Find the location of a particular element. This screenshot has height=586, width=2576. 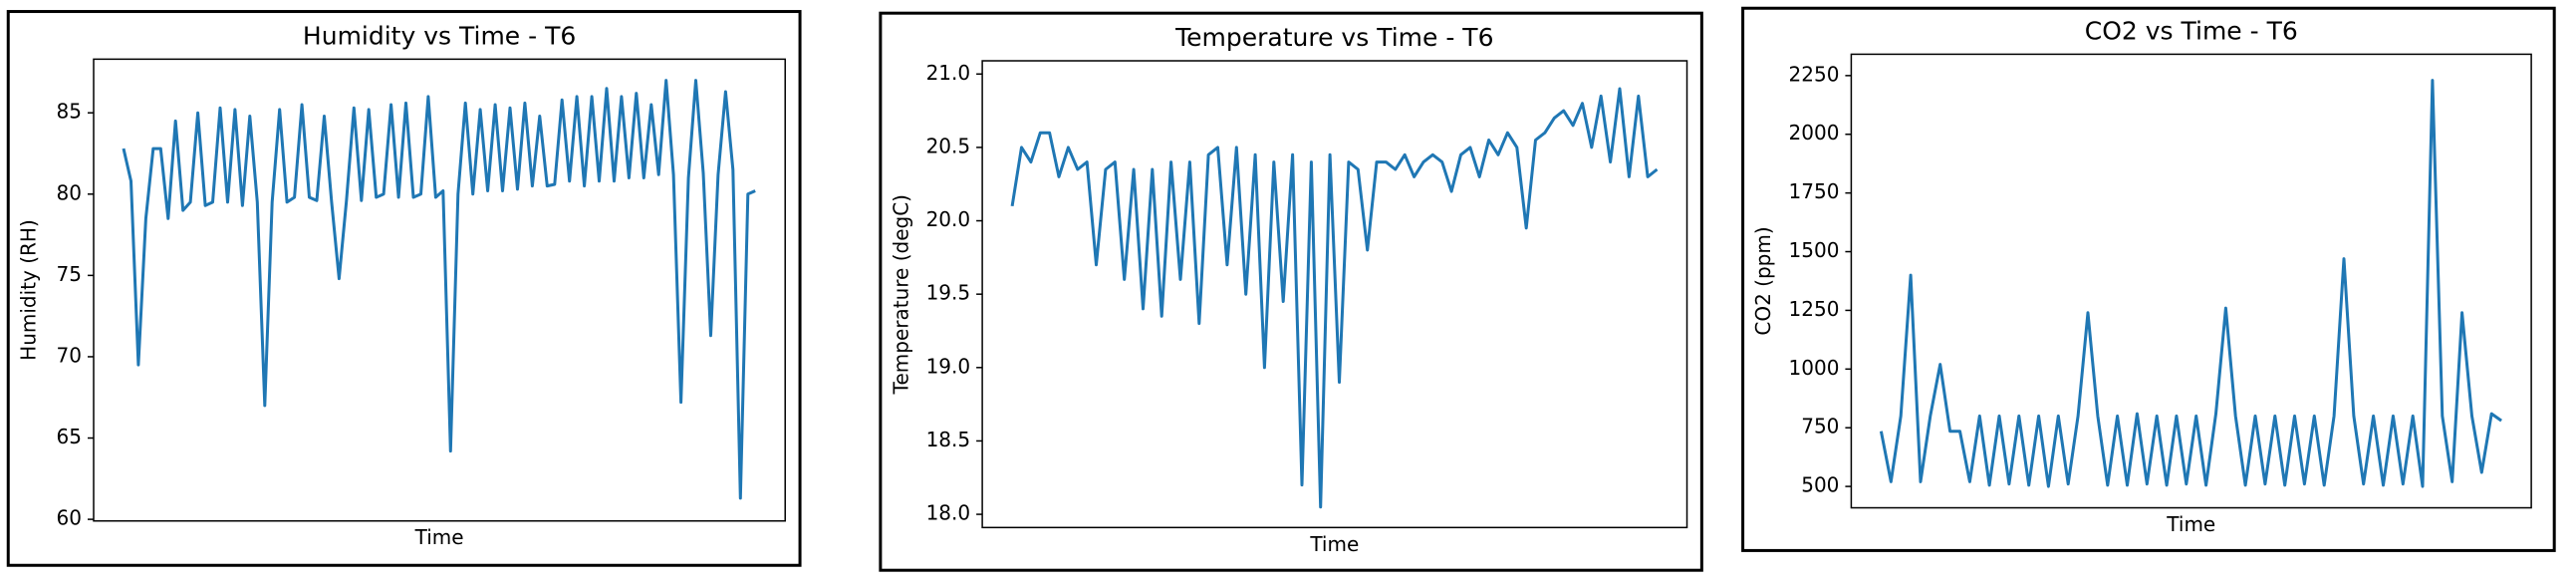

y-tick-label: 85 is located at coordinates (69, 112).